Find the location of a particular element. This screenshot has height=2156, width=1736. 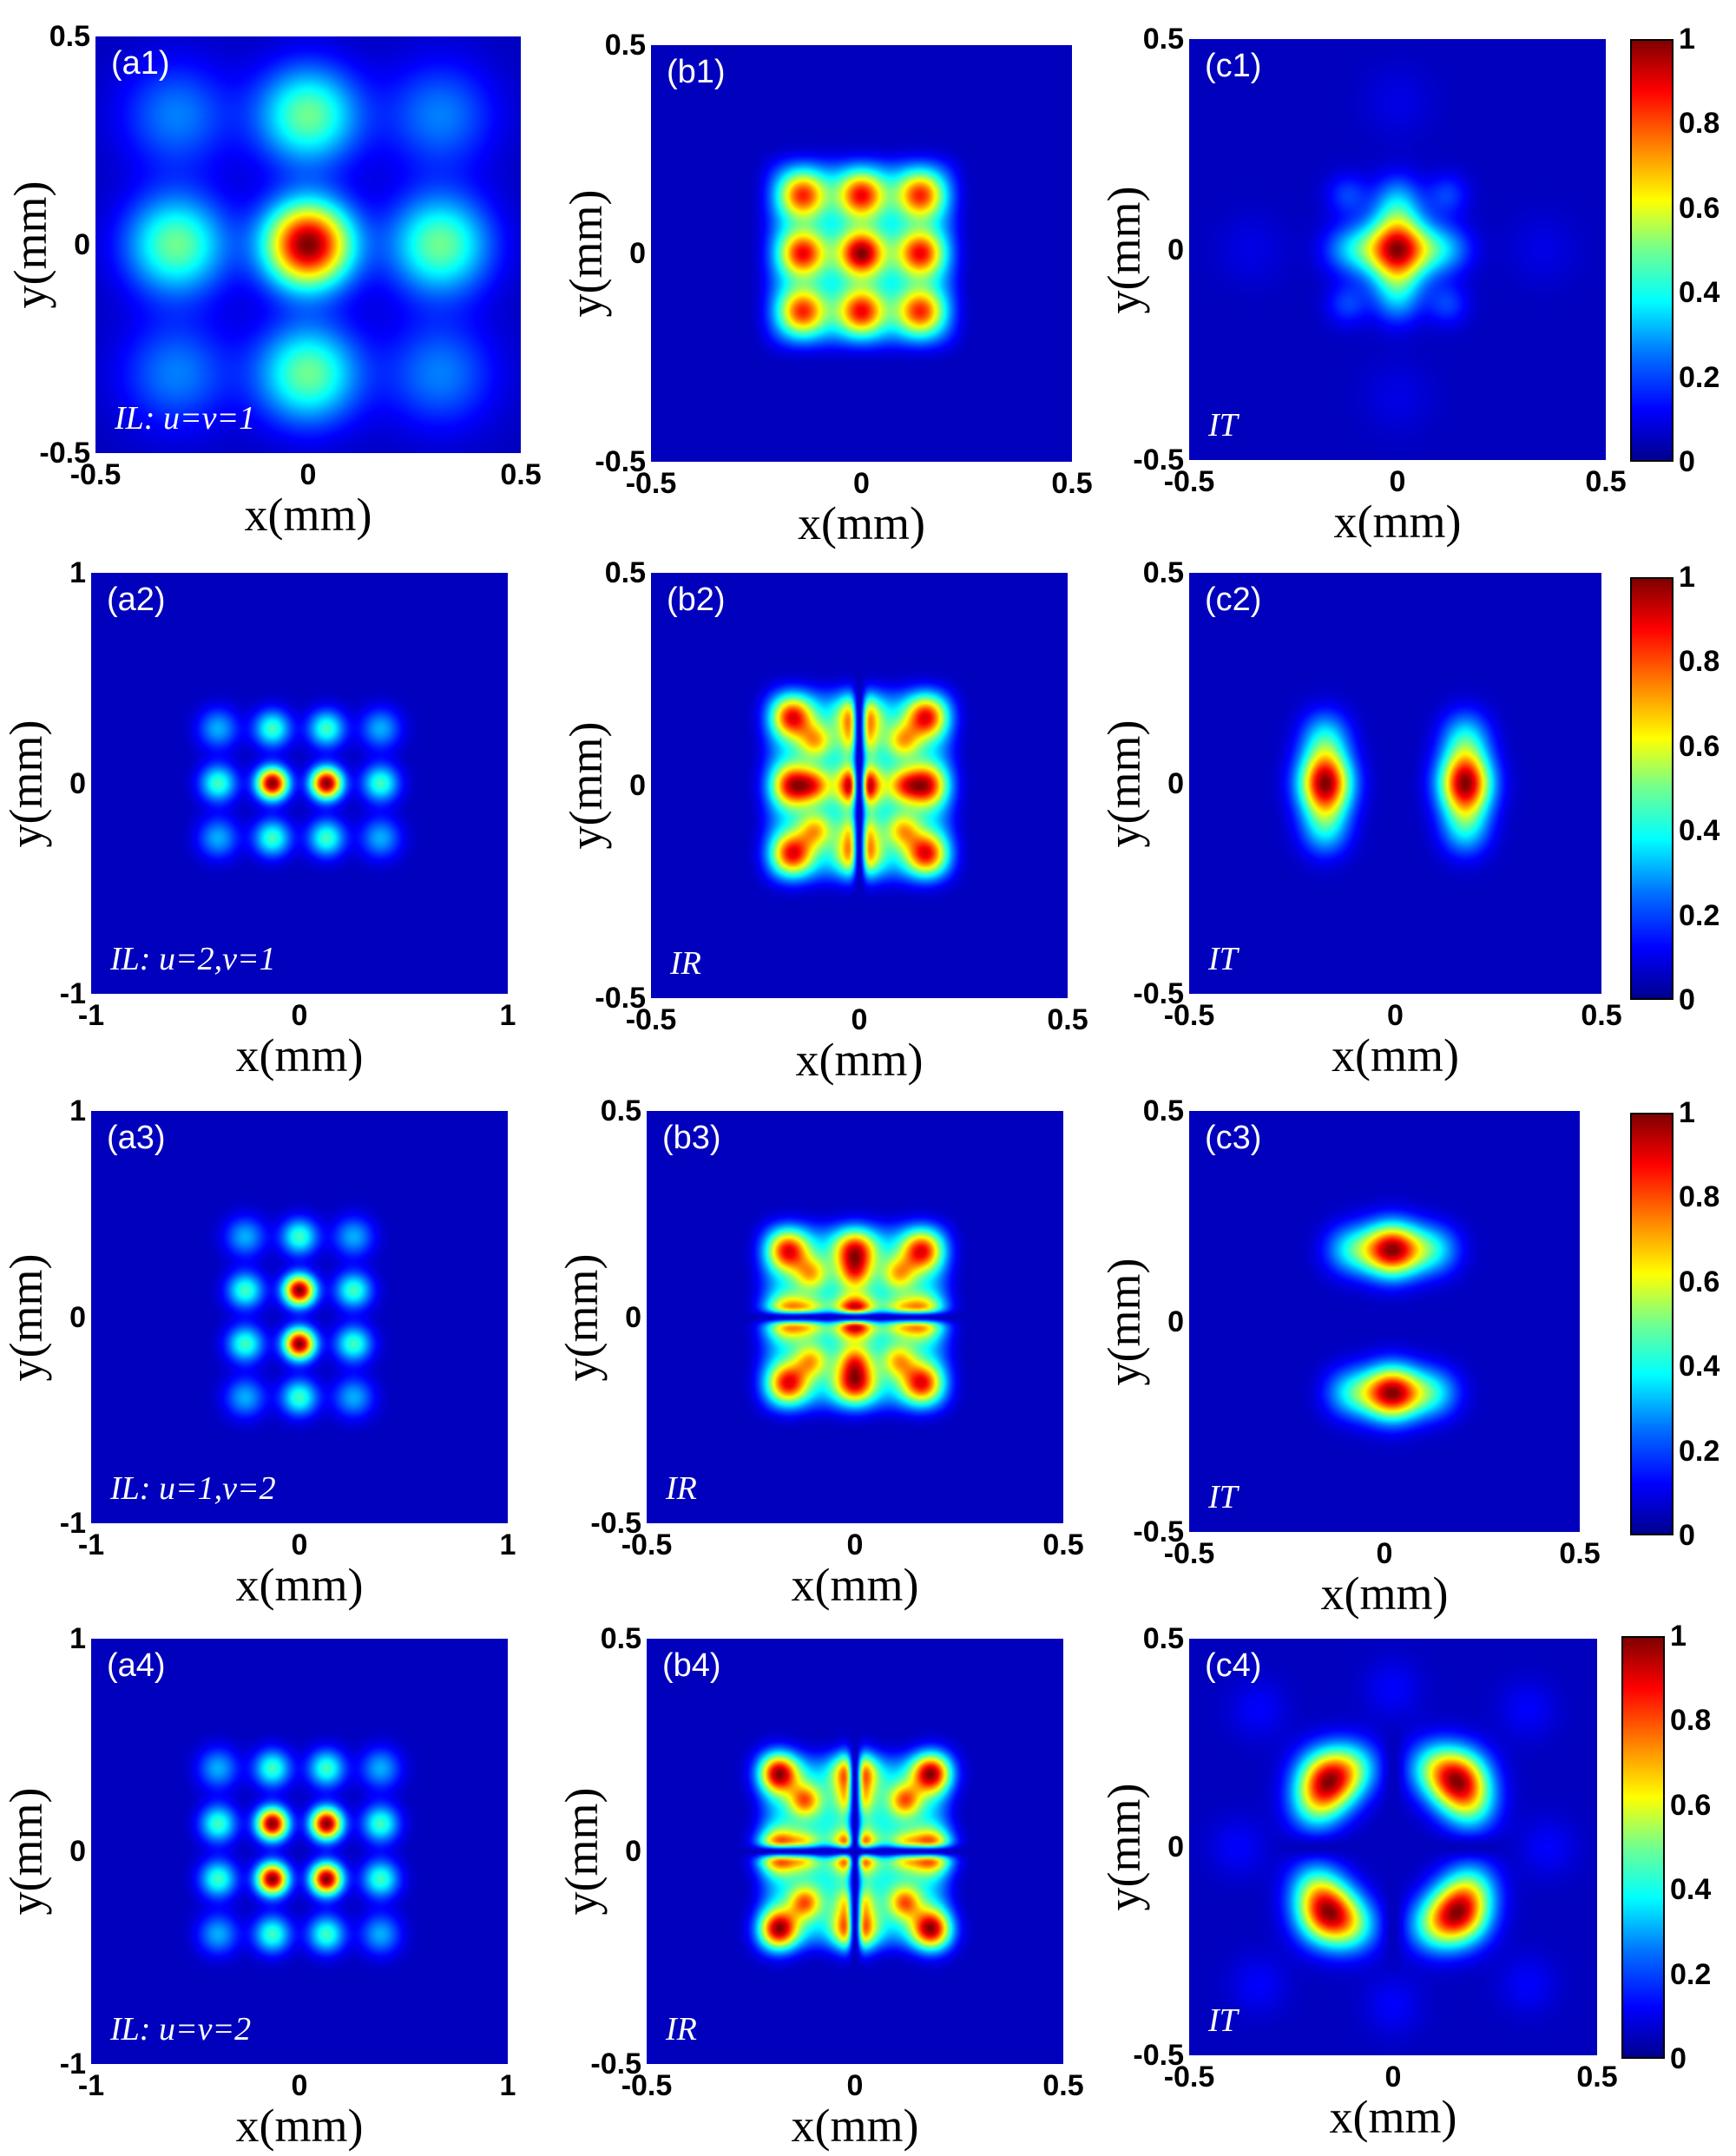

colorbar-tick-label: 0 is located at coordinates (1687, 461).